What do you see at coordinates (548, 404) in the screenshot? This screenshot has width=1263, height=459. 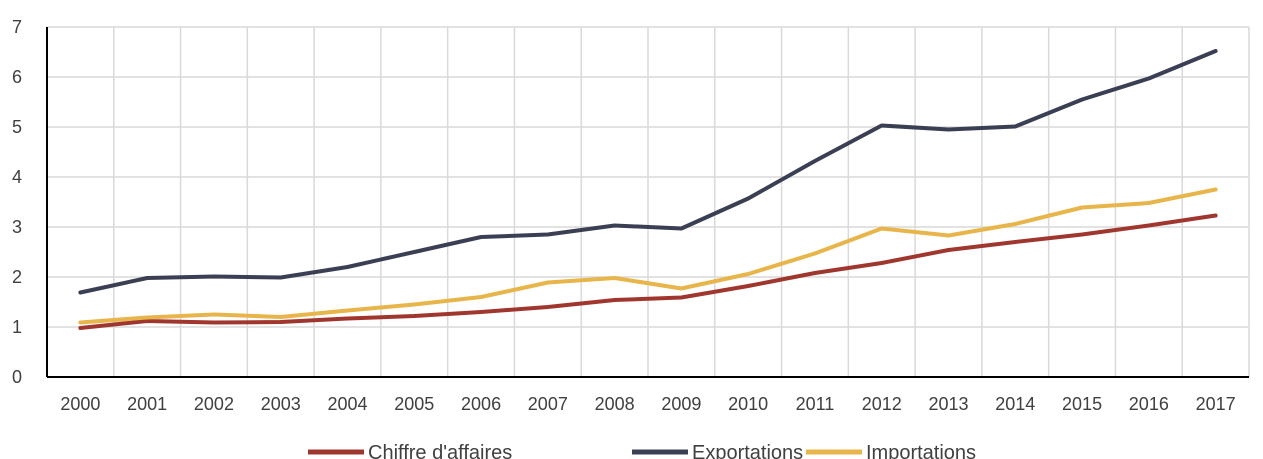 I see `x-tick-label: 2007` at bounding box center [548, 404].